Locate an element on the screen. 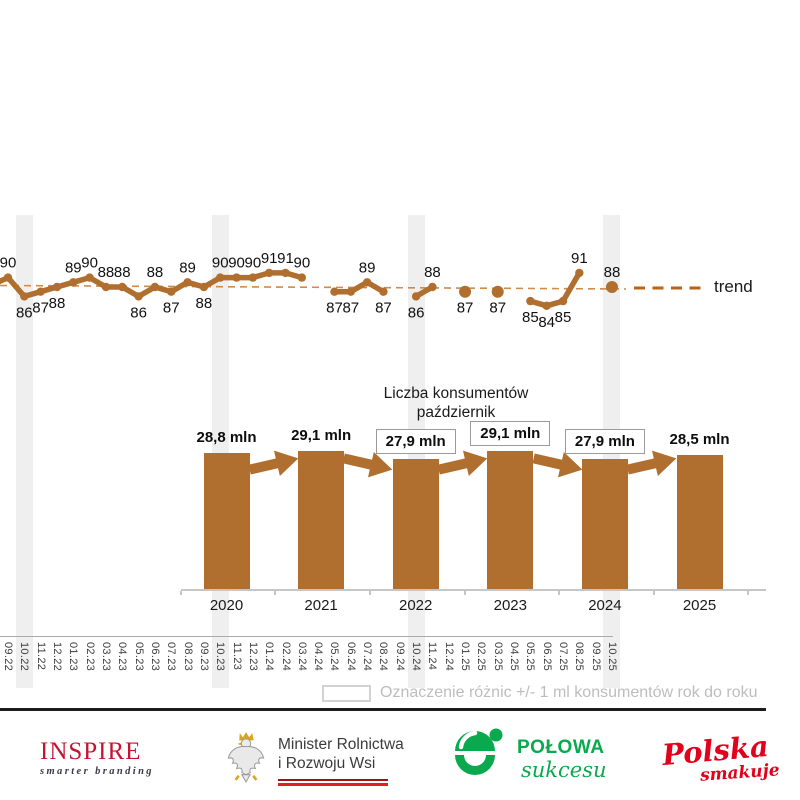 Image resolution: width=800 pixels, height=800 pixels. month-tick-label: 02.23 is located at coordinates (89, 657).